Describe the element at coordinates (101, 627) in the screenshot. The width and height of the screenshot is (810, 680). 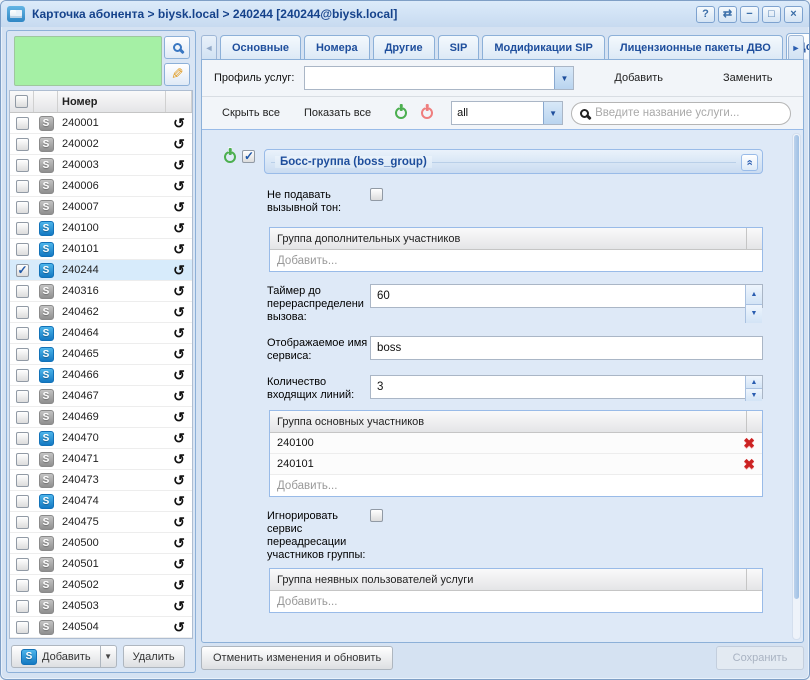
I see `list-item: S 240504 ↺` at that location.